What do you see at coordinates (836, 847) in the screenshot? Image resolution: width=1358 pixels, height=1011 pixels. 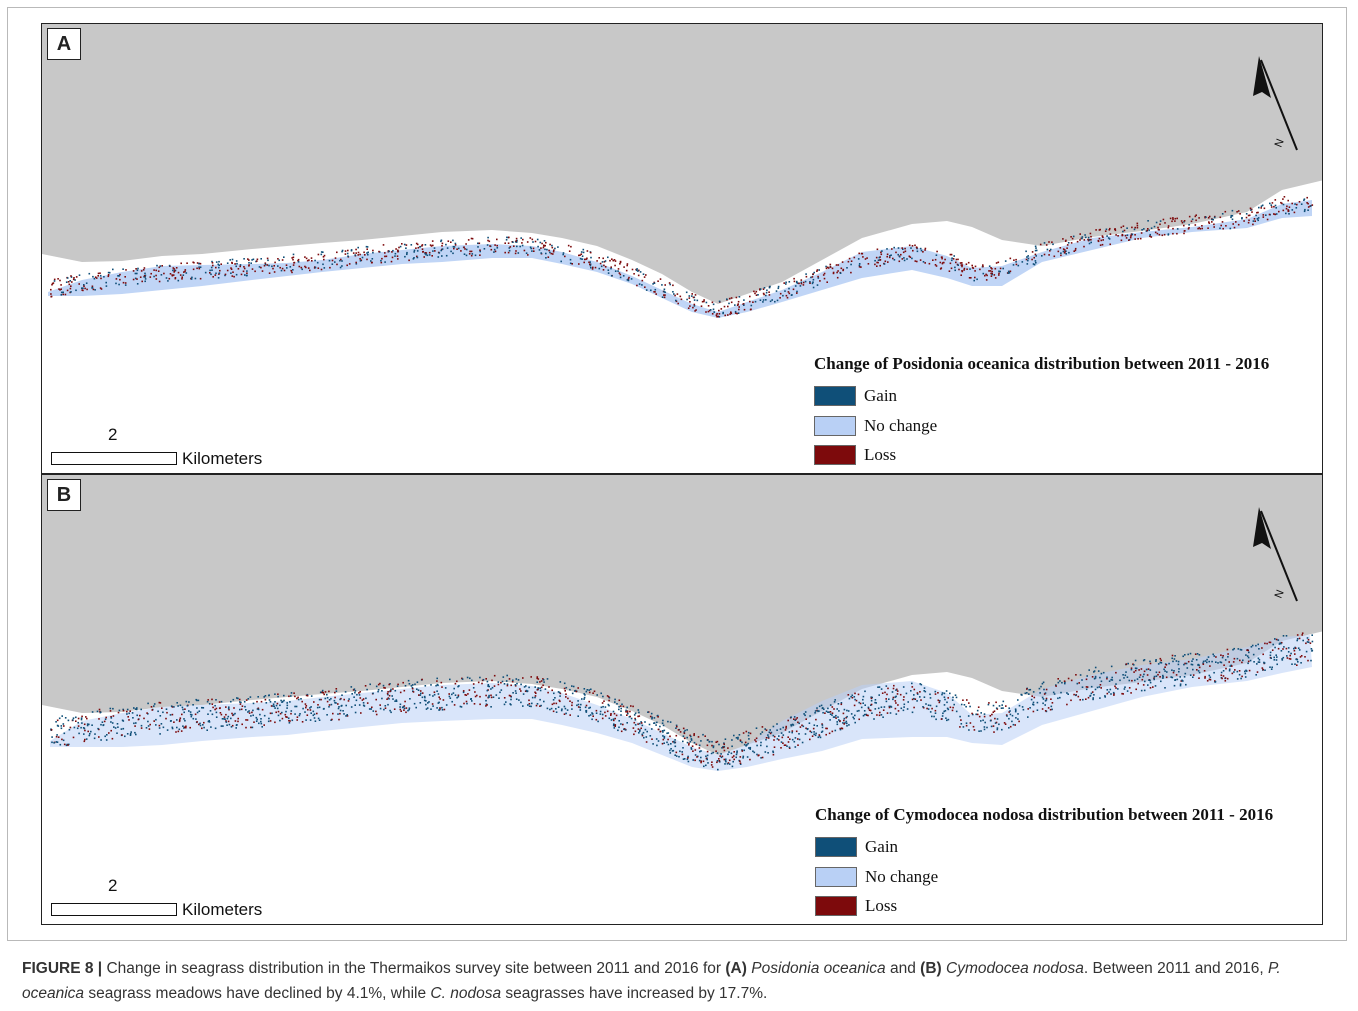 I see `legend-swatch-gain` at bounding box center [836, 847].